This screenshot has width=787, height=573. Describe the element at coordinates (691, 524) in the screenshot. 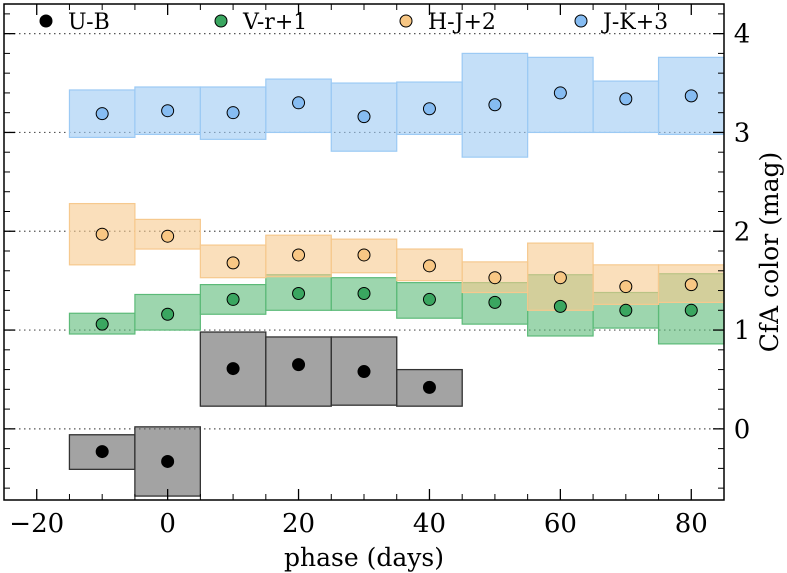

I see `x-tick-label: 80` at that location.